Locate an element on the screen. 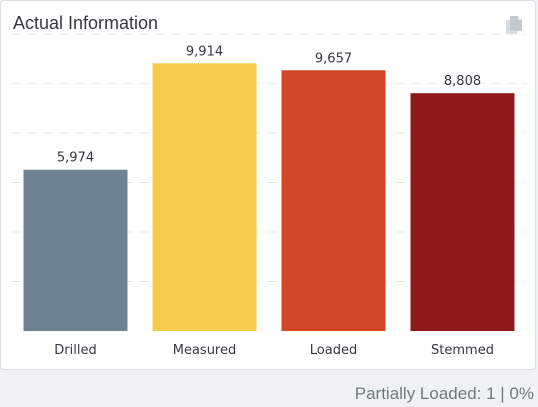 The height and width of the screenshot is (407, 538). copy-icon is located at coordinates (514, 25).